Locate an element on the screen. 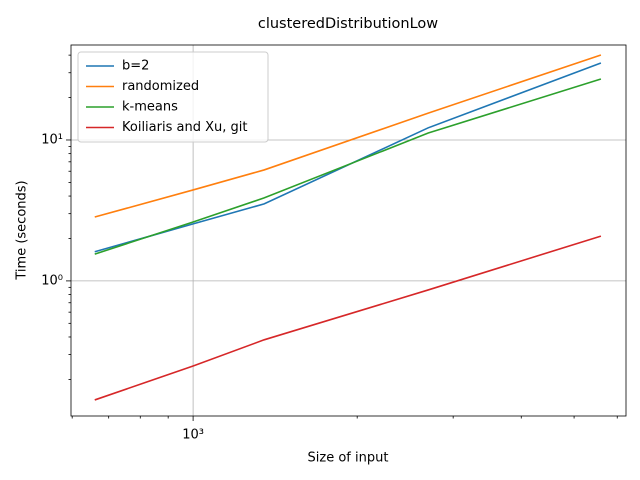 Image resolution: width=640 pixels, height=480 pixels. legend-box is located at coordinates (173, 97).